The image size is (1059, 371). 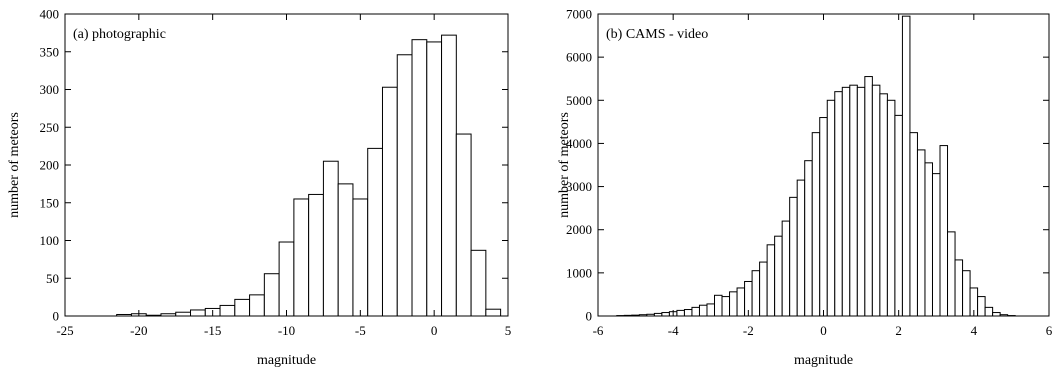 I want to click on panel-title: (a) photographic, so click(x=119, y=34).